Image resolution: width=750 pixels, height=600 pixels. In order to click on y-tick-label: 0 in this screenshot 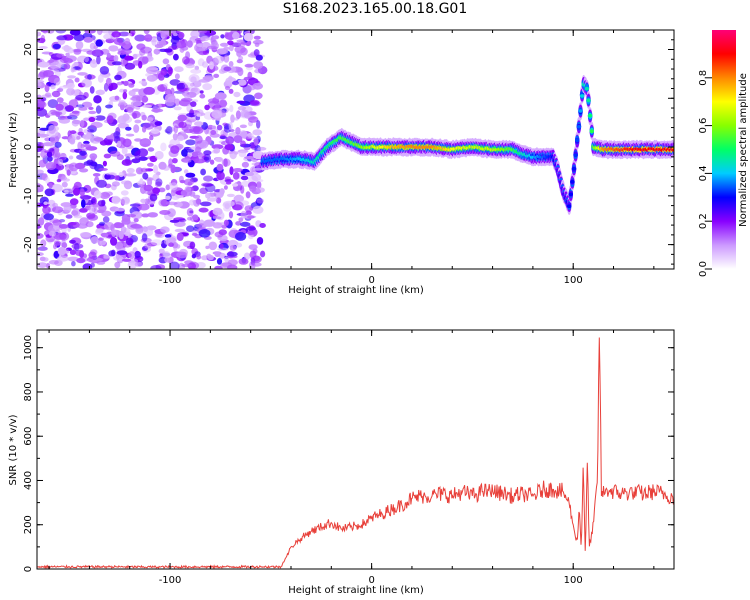, I will do `click(28, 569)`.